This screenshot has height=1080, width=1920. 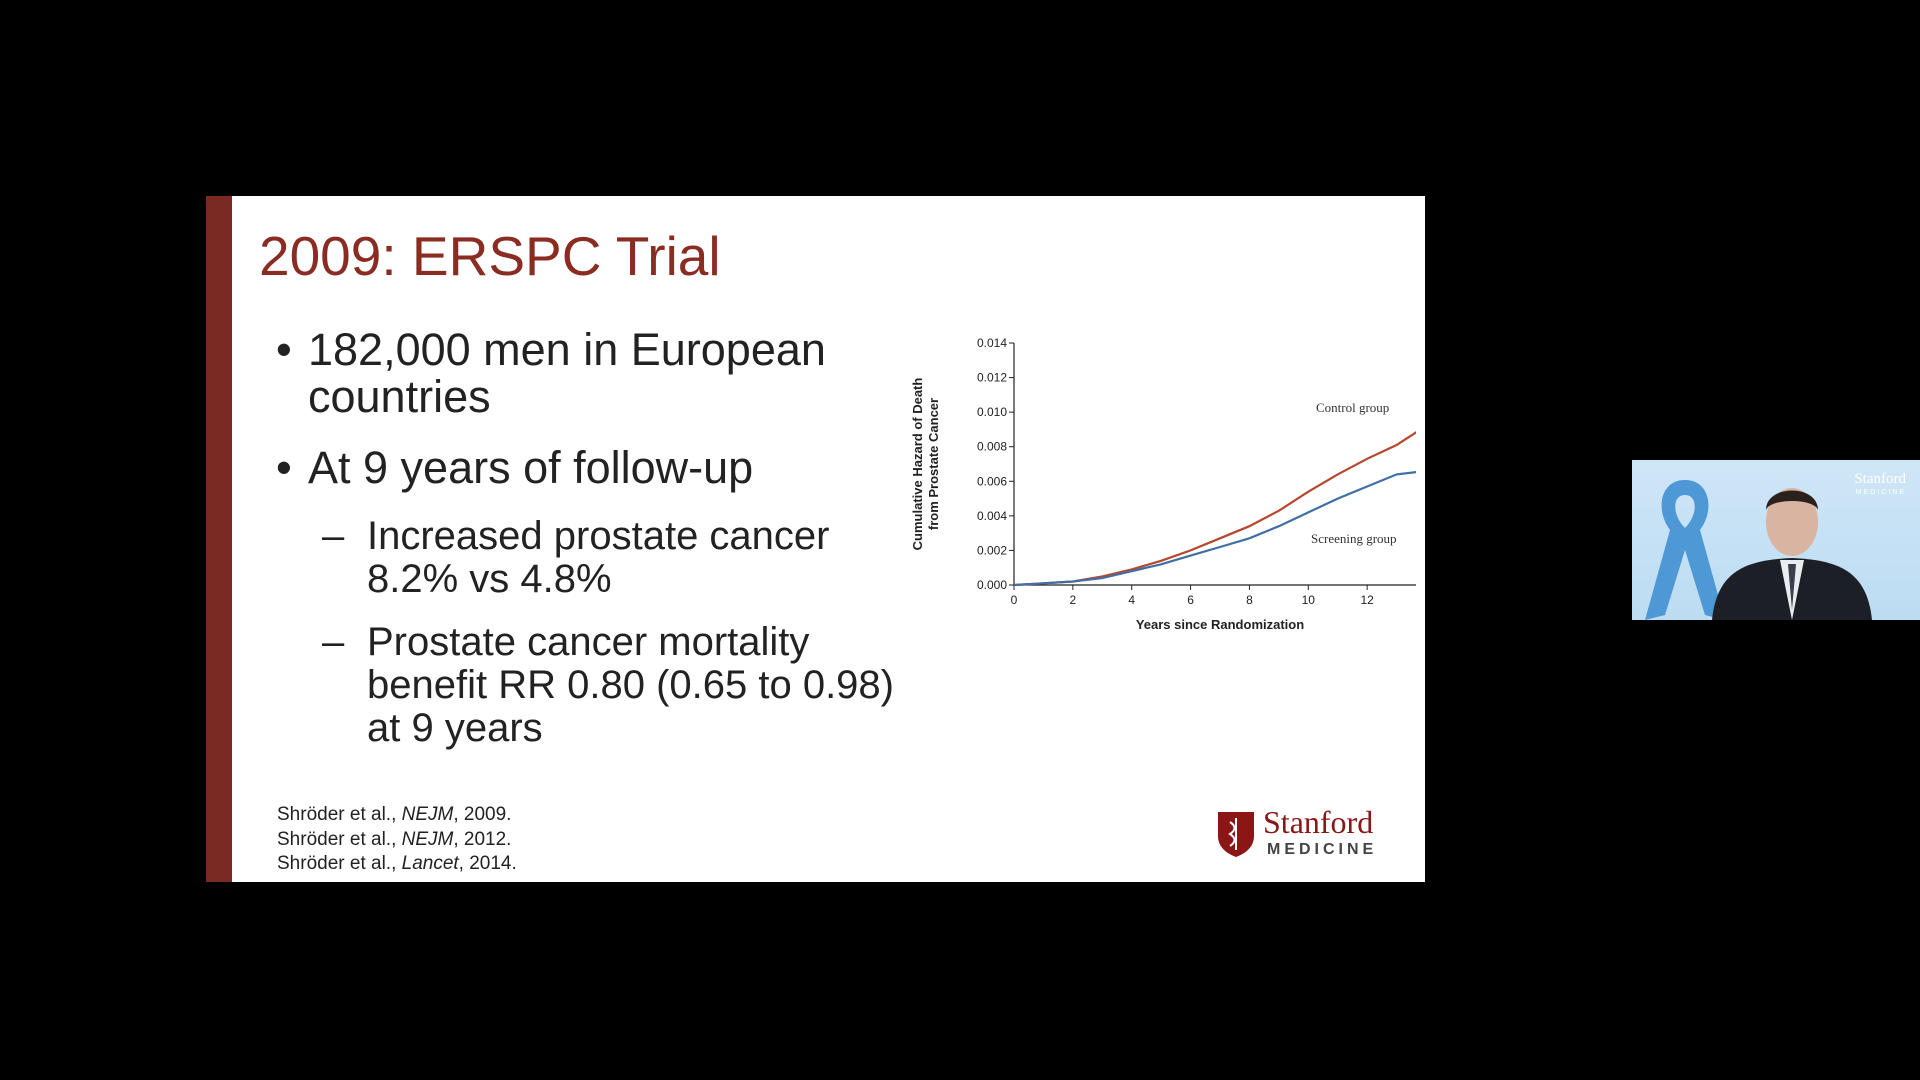 I want to click on logo-subtitle: MEDICINE, so click(x=1322, y=849).